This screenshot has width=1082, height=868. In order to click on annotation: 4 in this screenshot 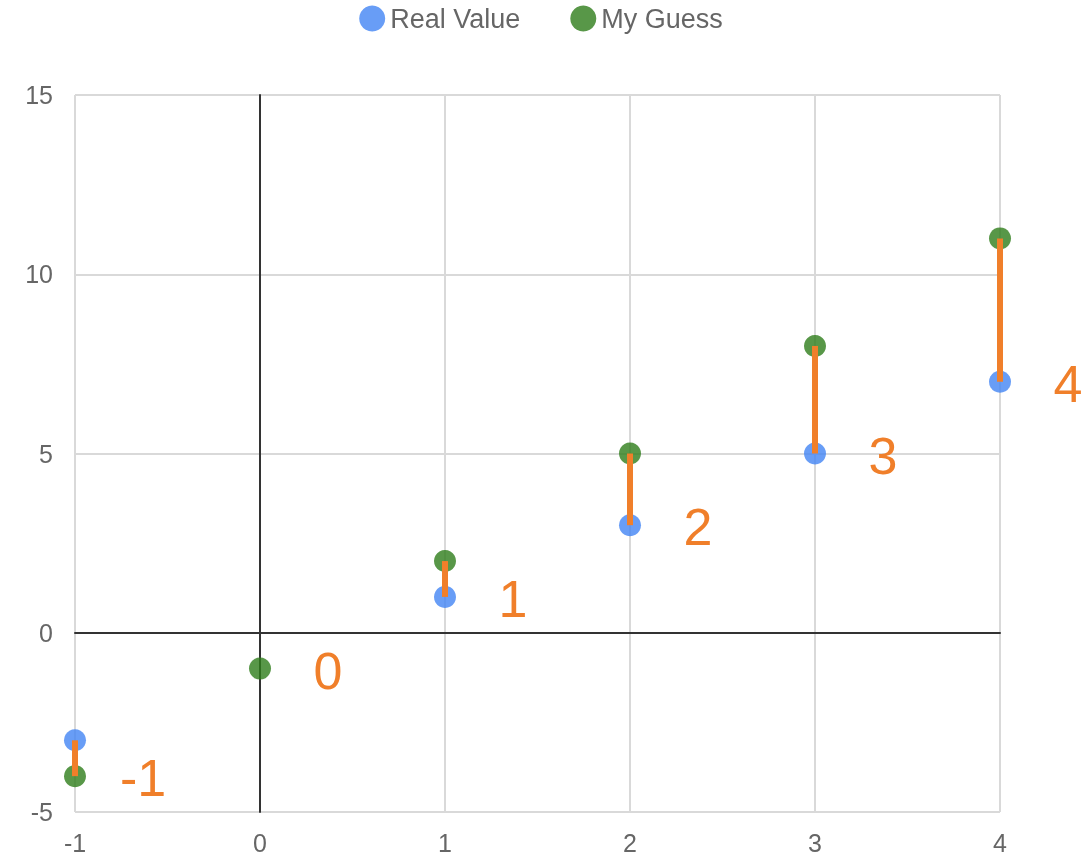, I will do `click(1067, 383)`.